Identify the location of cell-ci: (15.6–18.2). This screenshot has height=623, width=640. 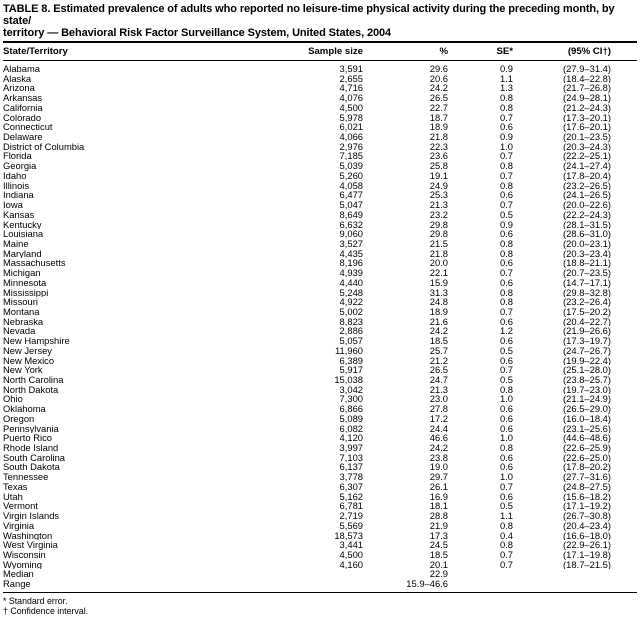
(587, 496).